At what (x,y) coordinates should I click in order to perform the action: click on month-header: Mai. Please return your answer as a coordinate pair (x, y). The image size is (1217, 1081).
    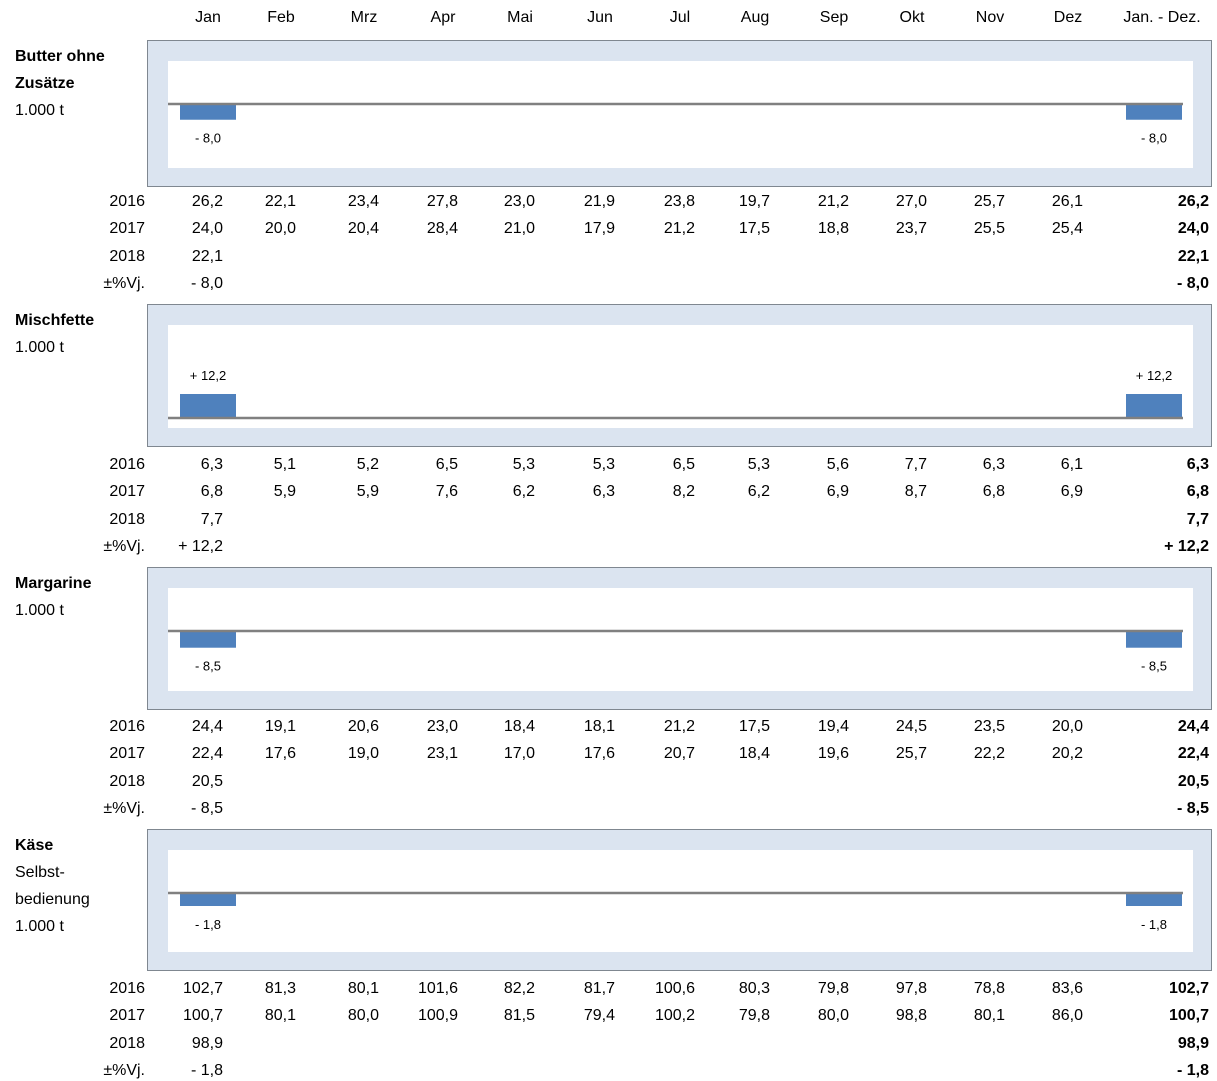
    Looking at the image, I should click on (520, 17).